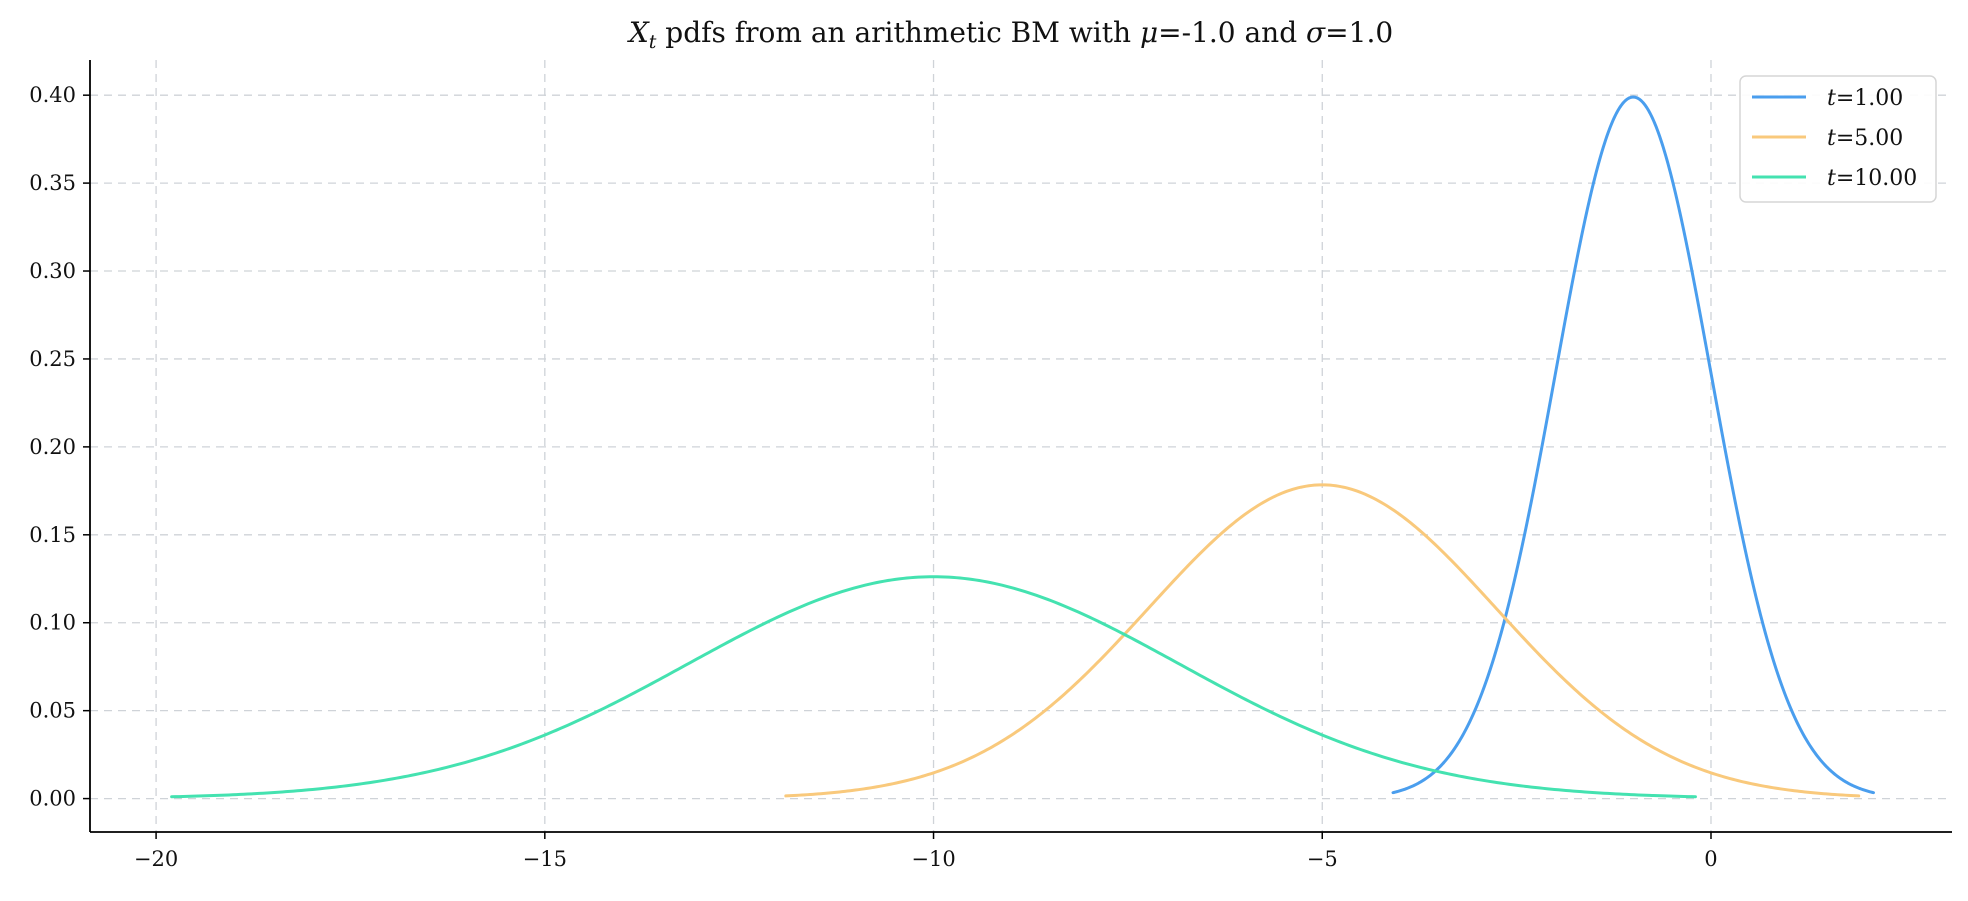 The width and height of the screenshot is (1968, 901). Describe the element at coordinates (653, 42) in the screenshot. I see `title-var-sub: t` at that location.